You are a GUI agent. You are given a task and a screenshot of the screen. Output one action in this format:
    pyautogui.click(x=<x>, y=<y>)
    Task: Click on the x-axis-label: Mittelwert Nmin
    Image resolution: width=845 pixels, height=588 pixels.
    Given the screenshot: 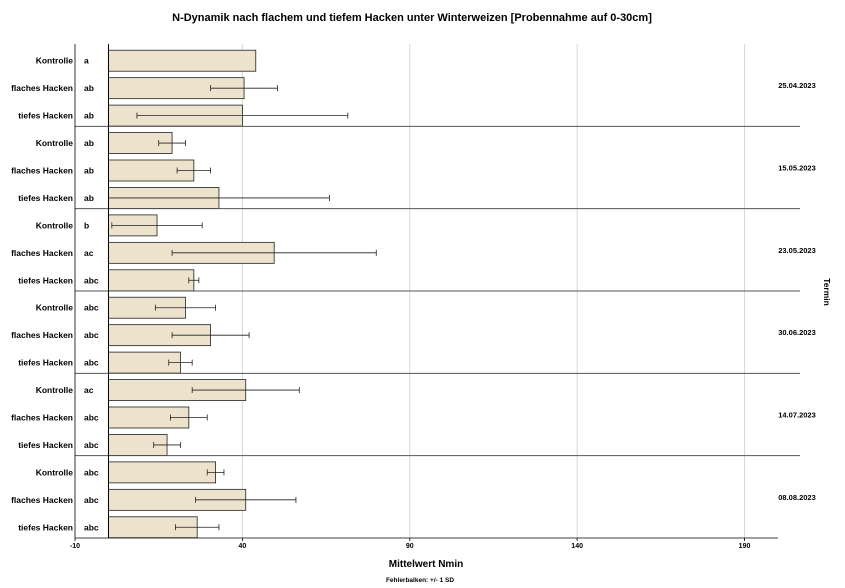 What is the action you would take?
    pyautogui.click(x=426, y=564)
    